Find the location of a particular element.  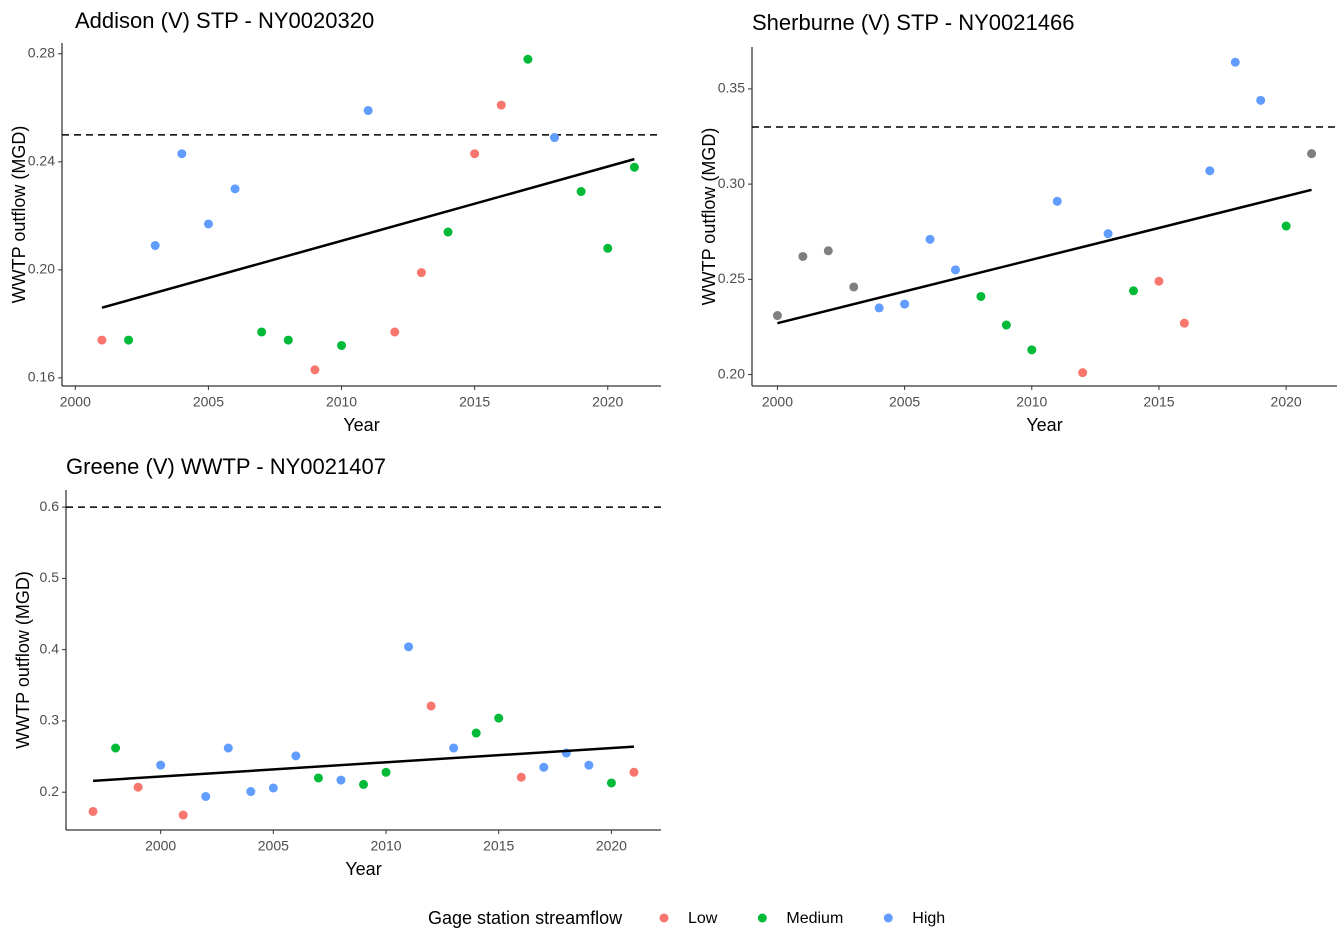

y-tick-label: 0.5 is located at coordinates (50, 577).